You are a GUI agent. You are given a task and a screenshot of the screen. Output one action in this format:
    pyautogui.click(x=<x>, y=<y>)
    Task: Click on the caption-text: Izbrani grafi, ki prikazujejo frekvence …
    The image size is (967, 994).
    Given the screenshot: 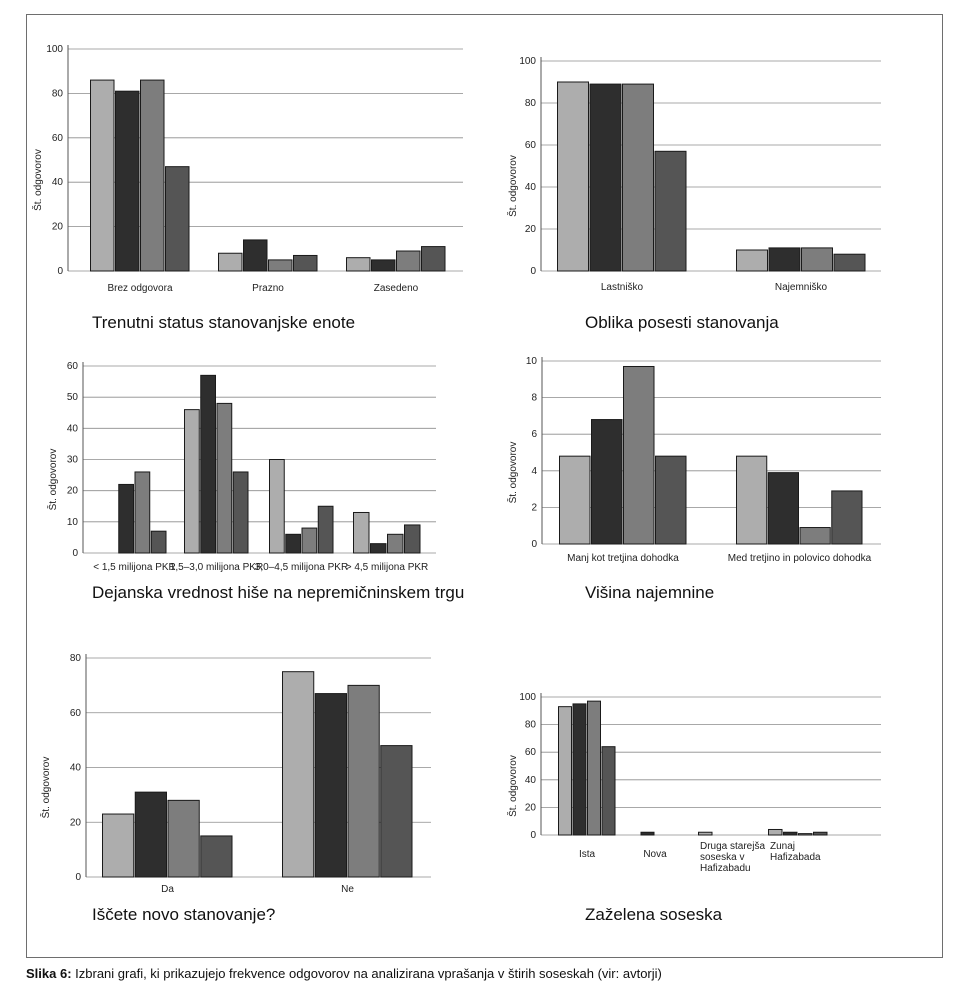 What is the action you would take?
    pyautogui.click(x=368, y=973)
    